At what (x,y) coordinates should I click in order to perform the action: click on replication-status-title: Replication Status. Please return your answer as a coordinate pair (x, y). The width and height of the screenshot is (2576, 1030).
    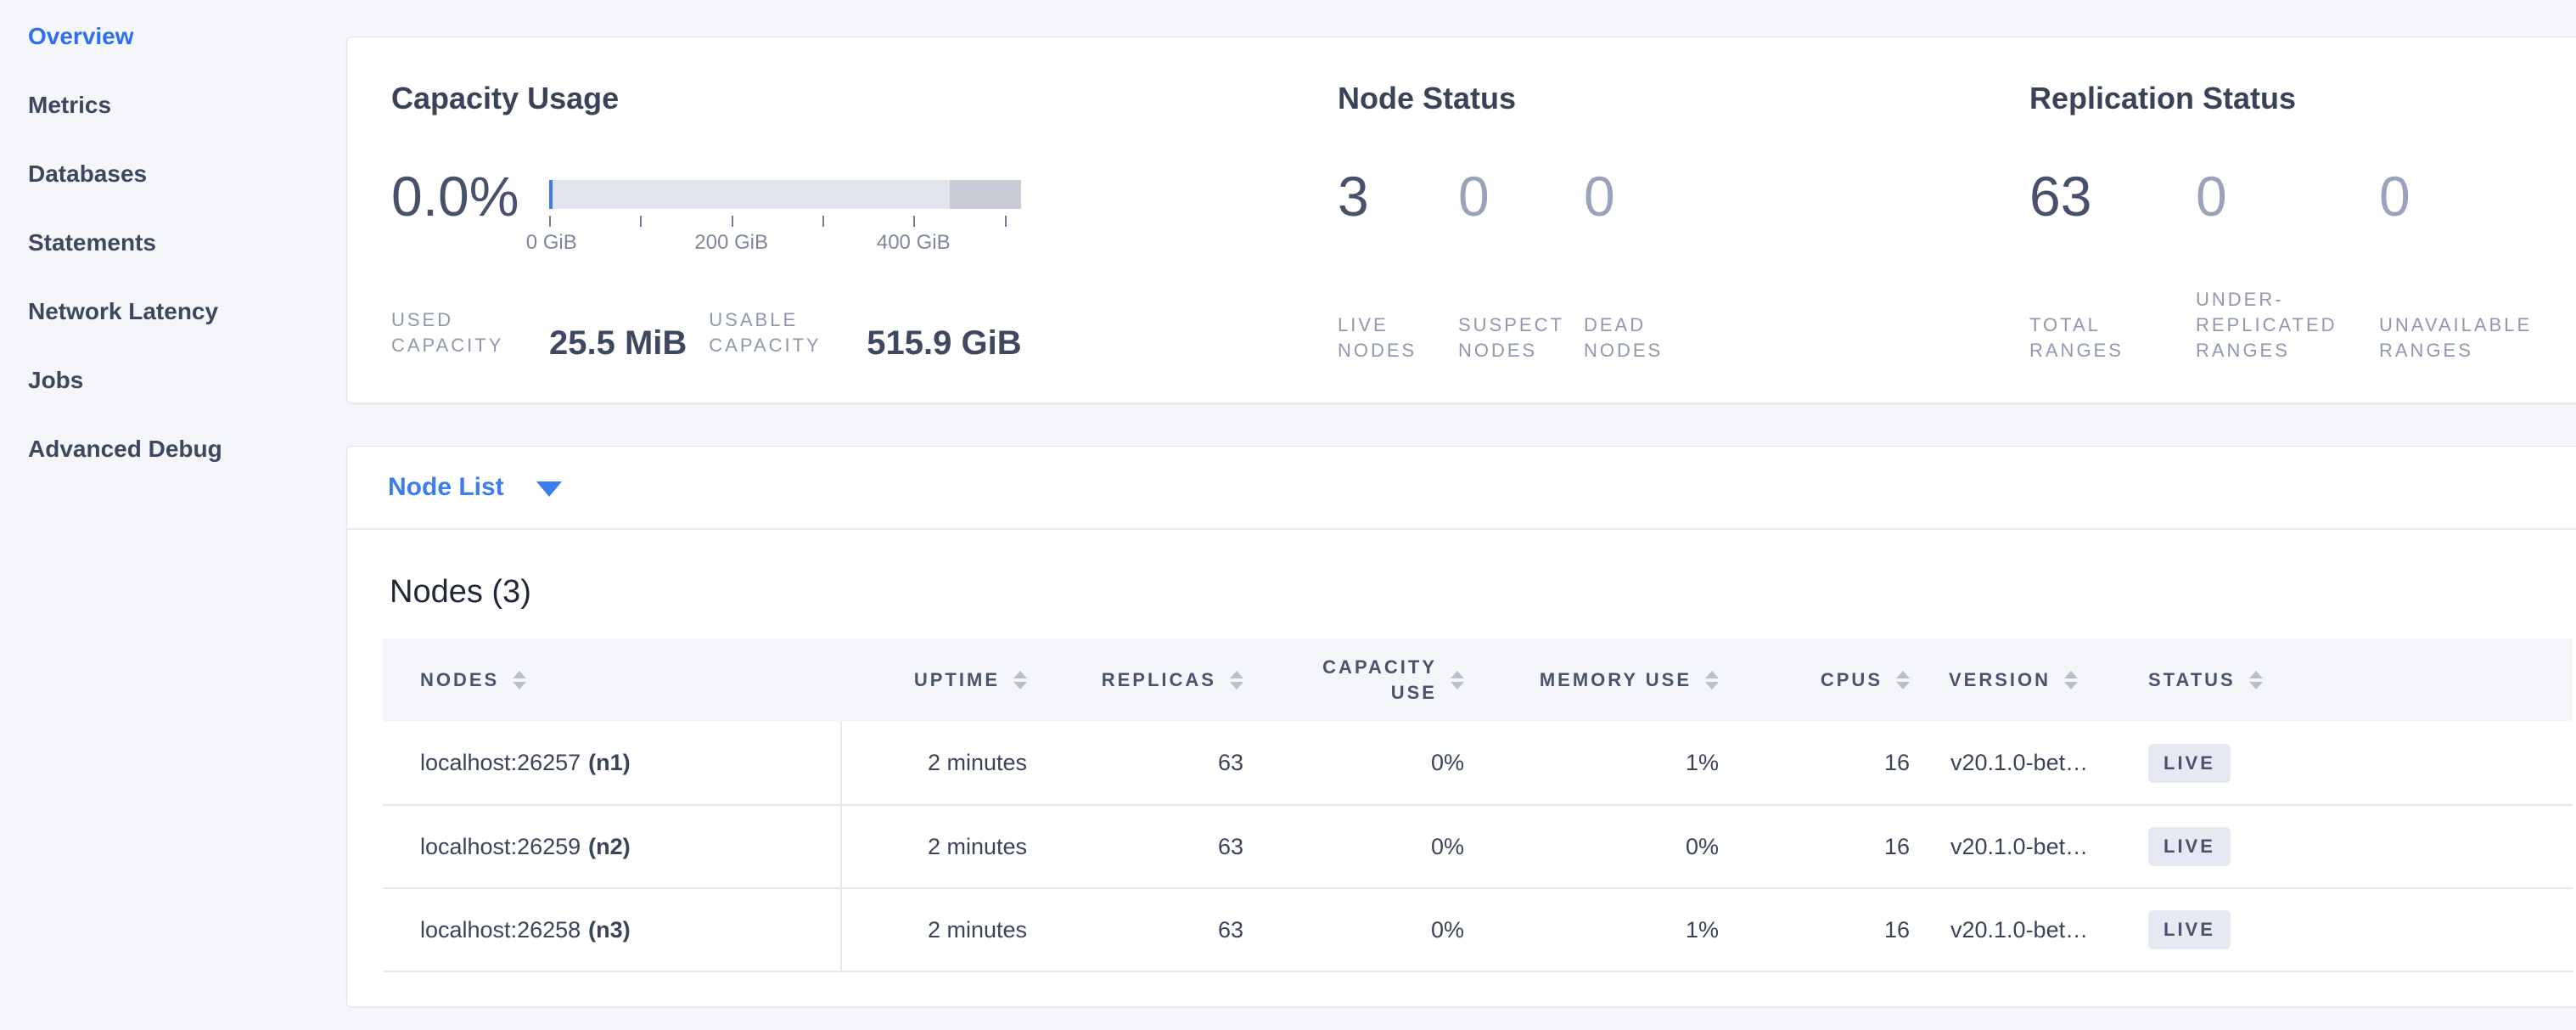
    Looking at the image, I should click on (2163, 98).